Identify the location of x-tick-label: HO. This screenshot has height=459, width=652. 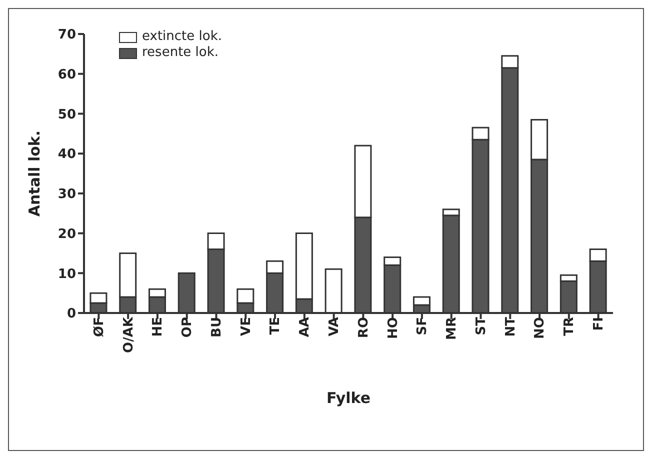
(393, 328).